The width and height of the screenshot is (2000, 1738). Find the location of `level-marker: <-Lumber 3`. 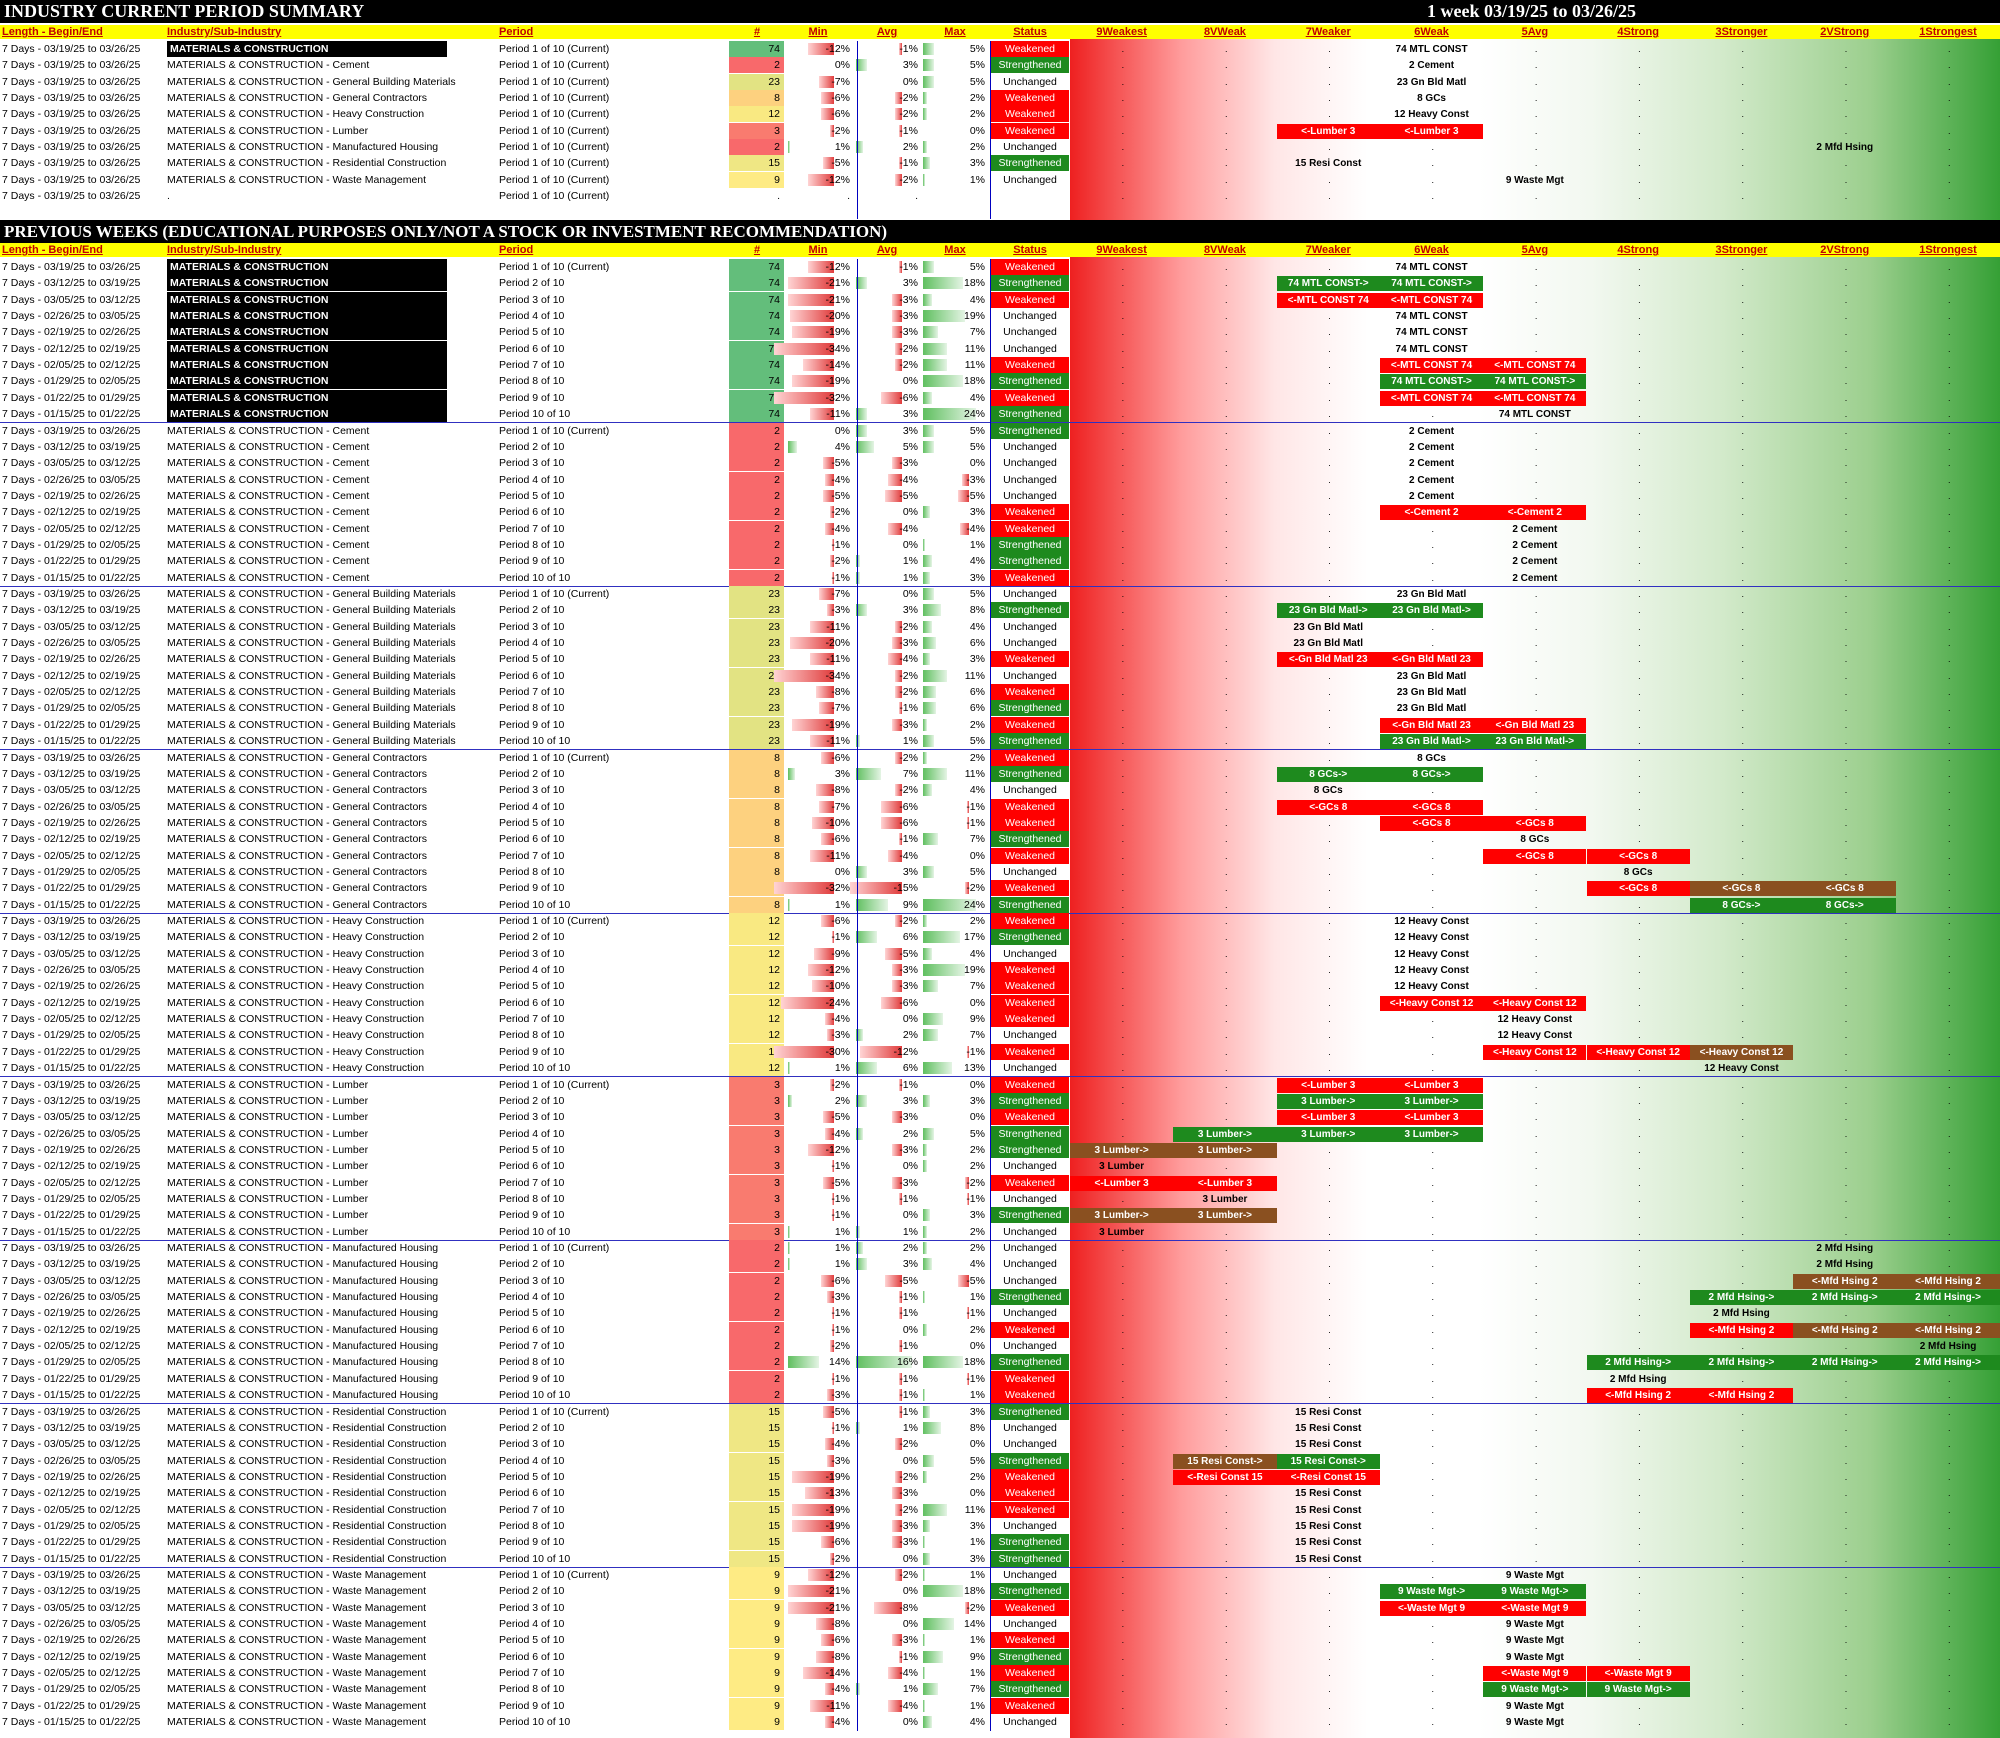

level-marker: <-Lumber 3 is located at coordinates (1328, 1118).